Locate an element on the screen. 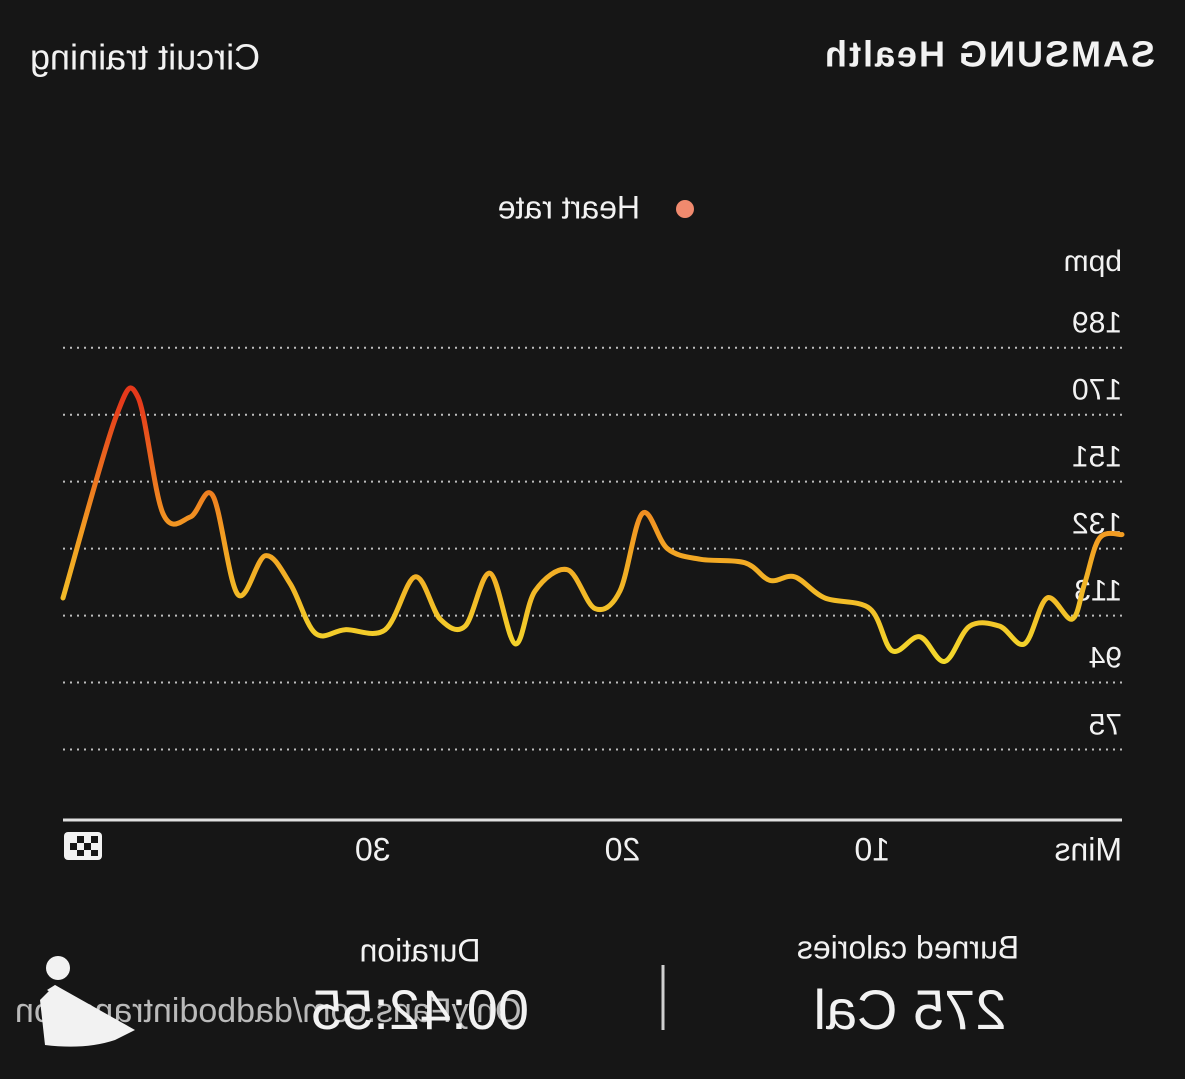  calories-label: Burned calories is located at coordinates (908, 947).